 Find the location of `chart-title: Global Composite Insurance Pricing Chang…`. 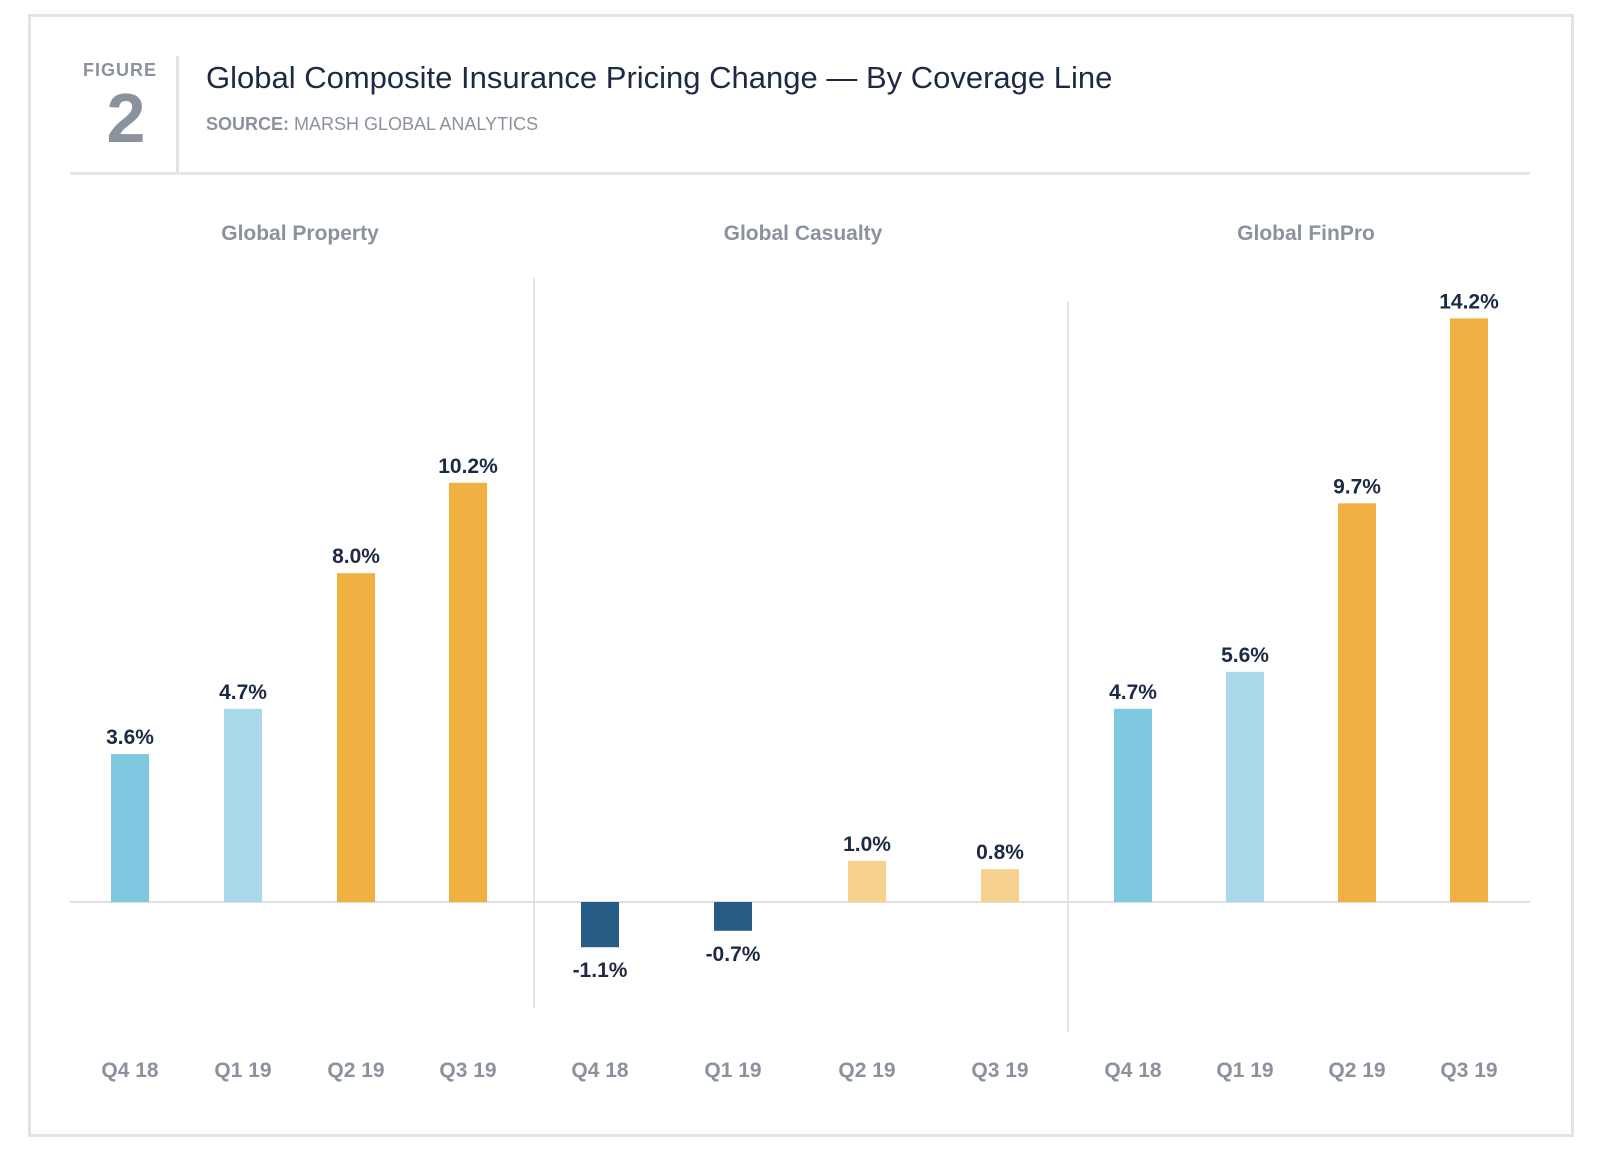

chart-title: Global Composite Insurance Pricing Chang… is located at coordinates (659, 77).